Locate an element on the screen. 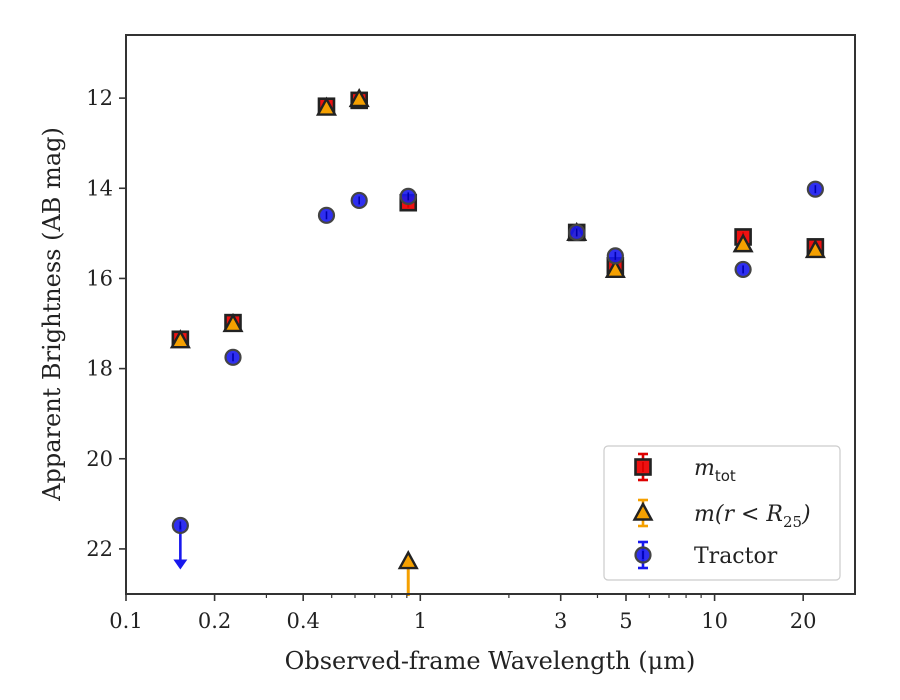 The height and width of the screenshot is (700, 900). legend-label: mtot is located at coordinates (715, 470).